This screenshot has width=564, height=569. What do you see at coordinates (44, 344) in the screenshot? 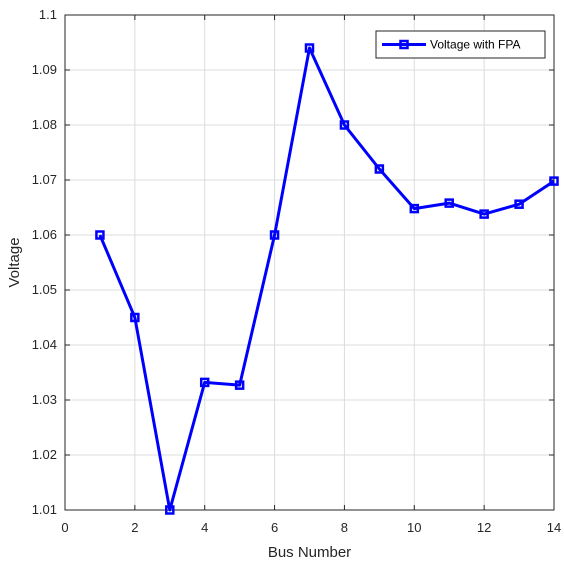
I see `y-tick-label: 1.04` at bounding box center [44, 344].